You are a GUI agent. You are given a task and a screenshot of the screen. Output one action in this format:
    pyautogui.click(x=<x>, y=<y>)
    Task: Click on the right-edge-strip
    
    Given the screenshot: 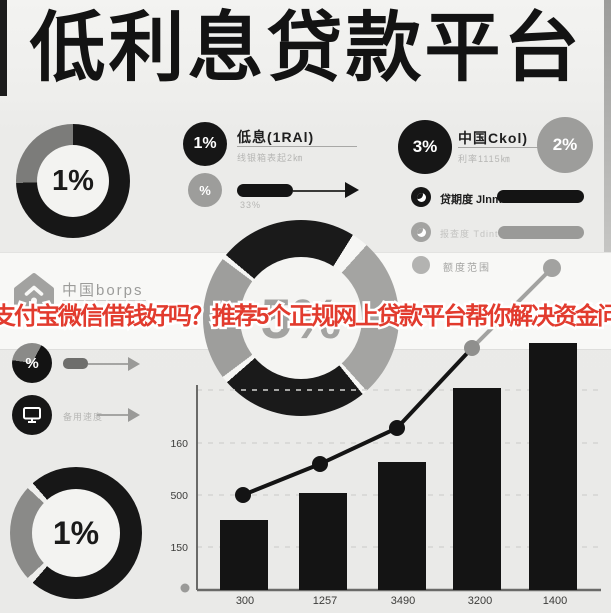 What is the action you would take?
    pyautogui.click(x=607, y=127)
    